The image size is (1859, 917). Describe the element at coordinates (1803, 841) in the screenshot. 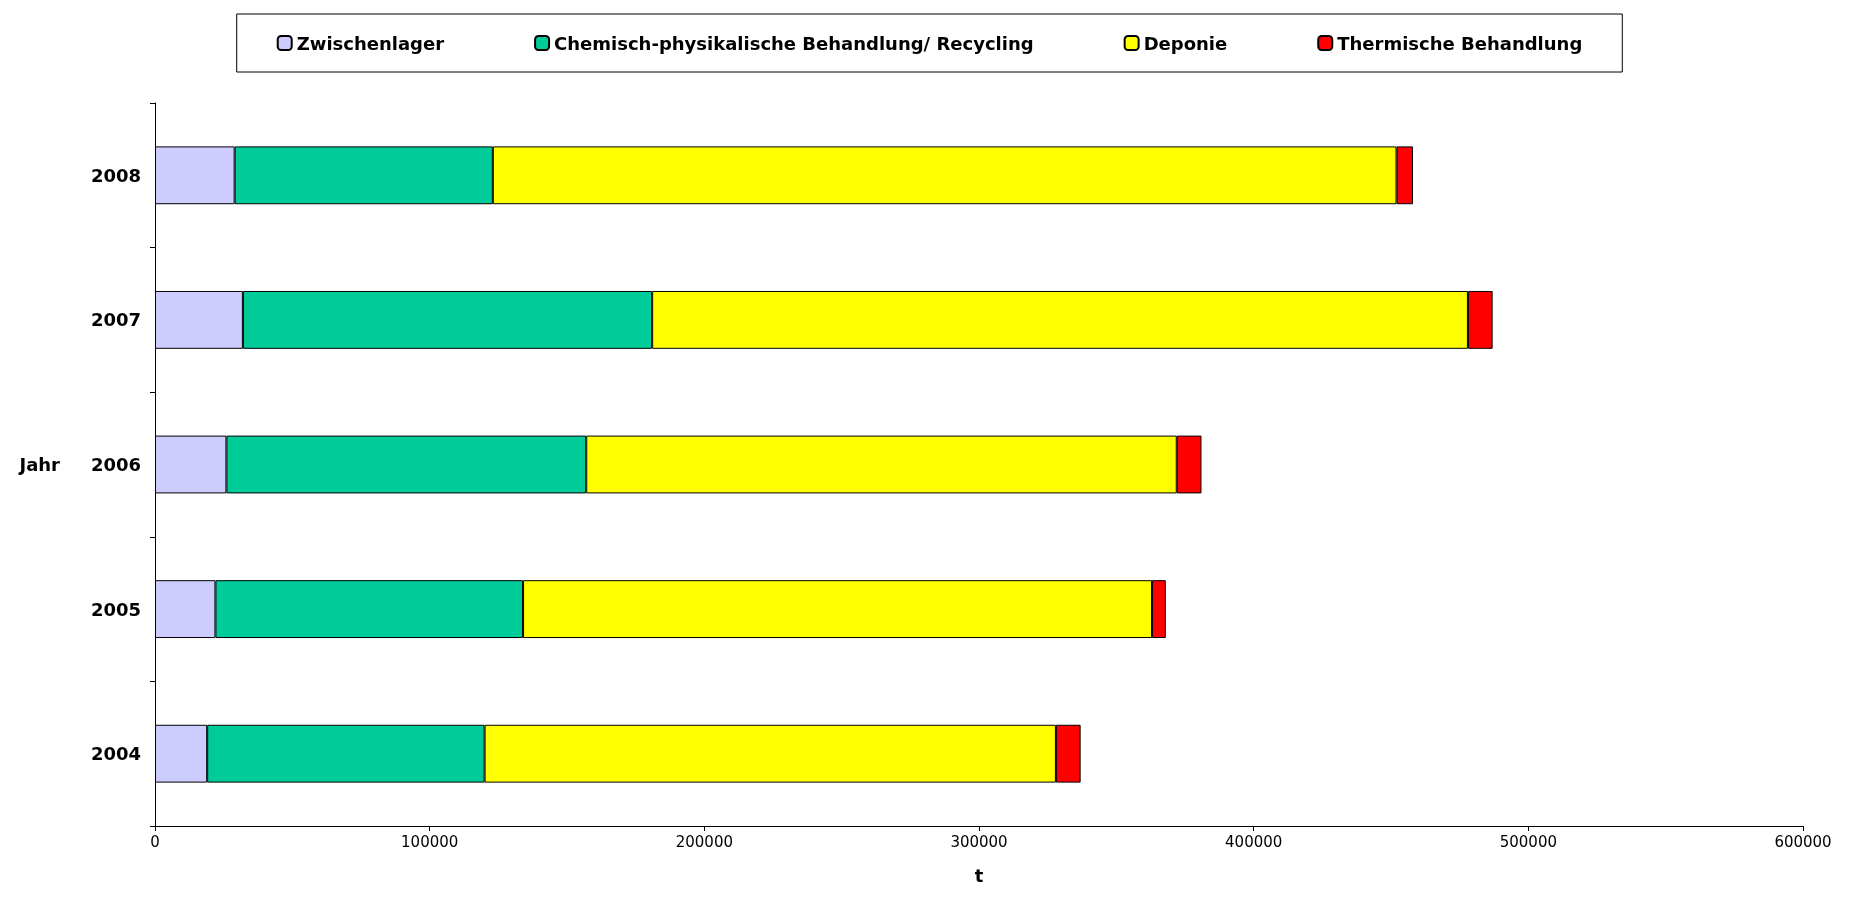

I see `x-tick-label: 600000` at that location.